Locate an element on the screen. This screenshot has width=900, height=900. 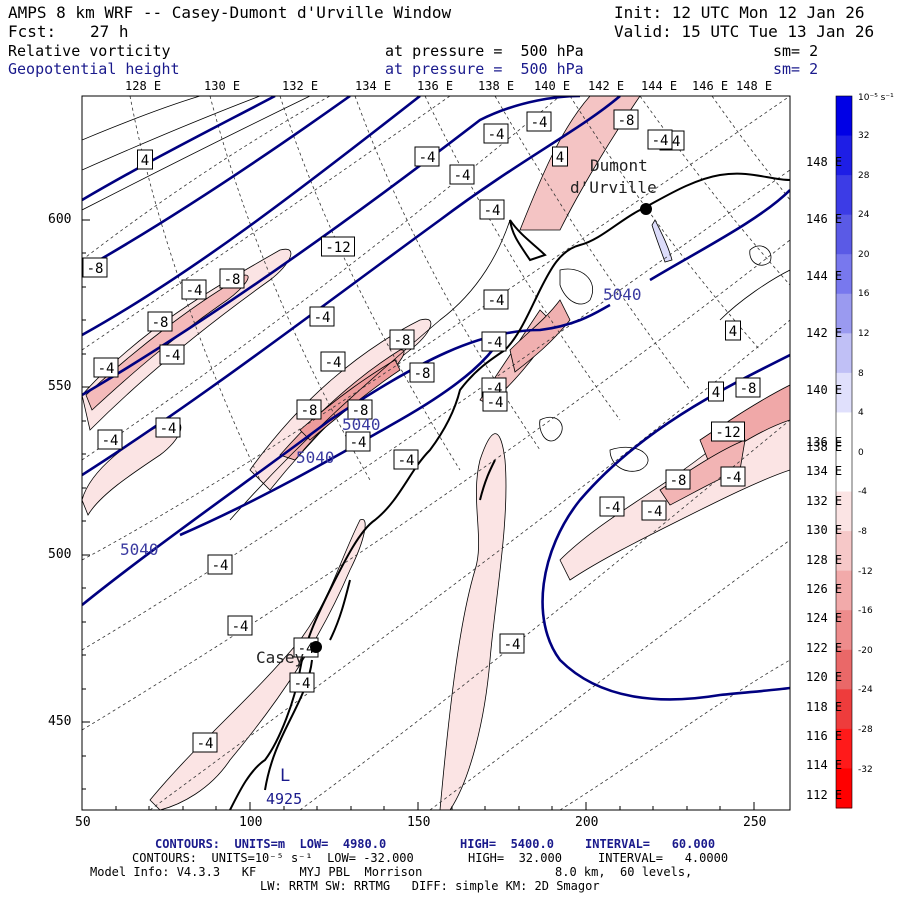
colorbar-label: 16 is located at coordinates (864, 294).